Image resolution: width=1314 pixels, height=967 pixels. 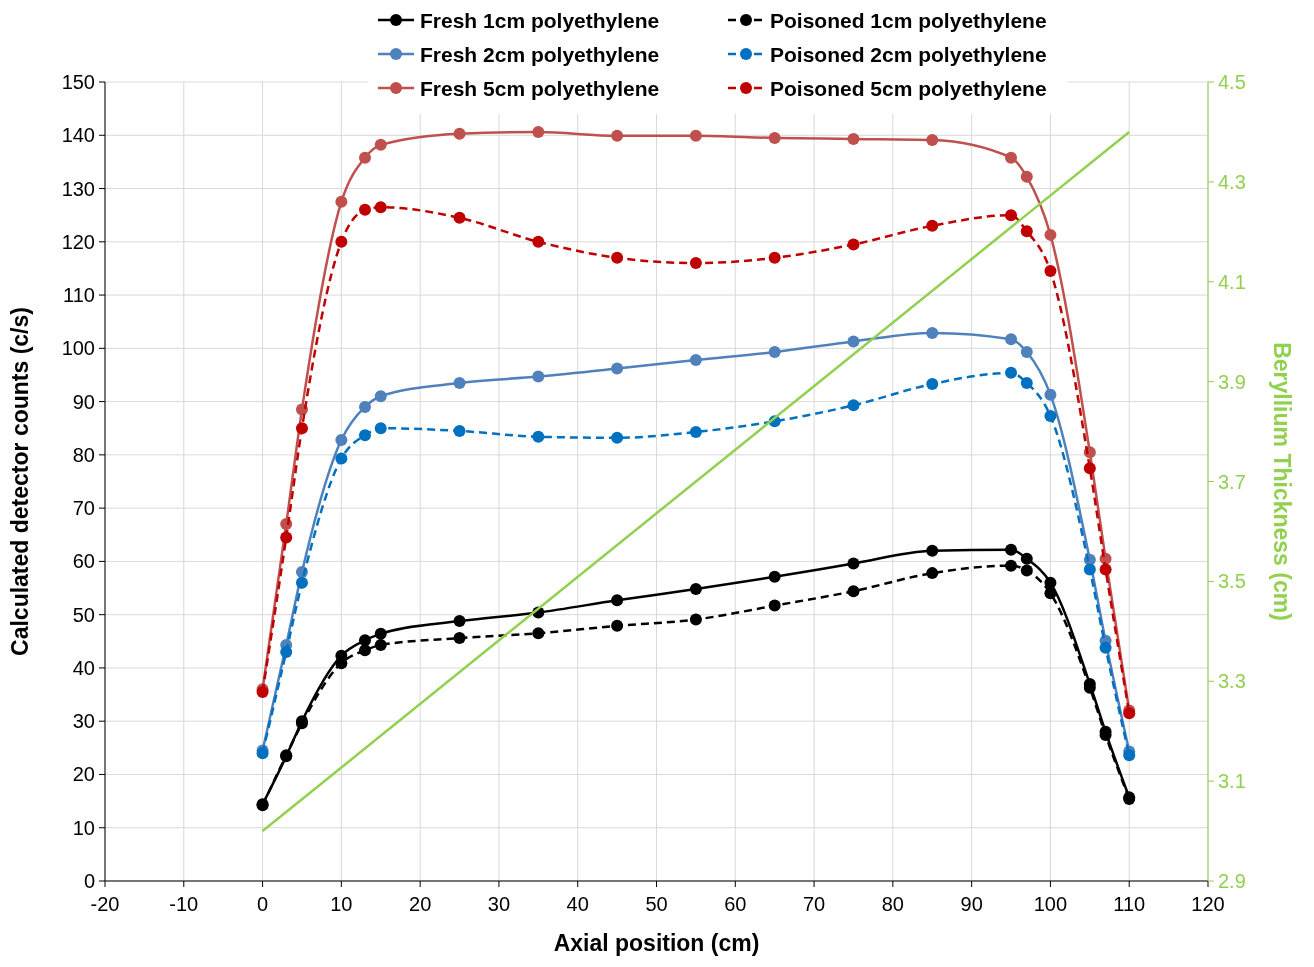 I want to click on y-tick-label: 140, so click(x=78, y=135).